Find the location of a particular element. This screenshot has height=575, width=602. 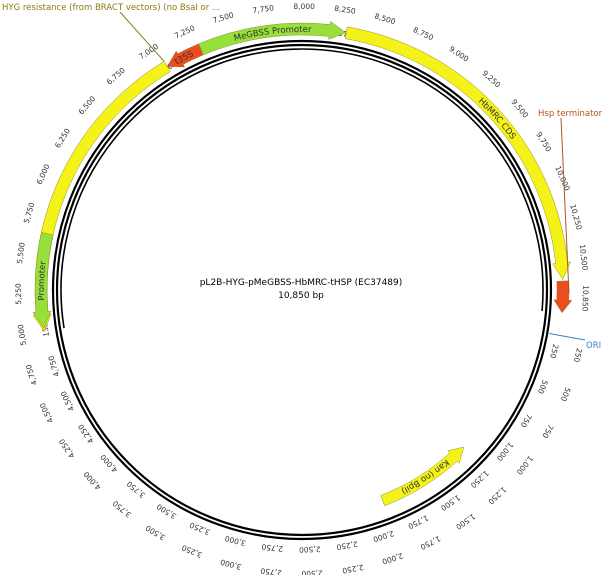

outer-tick-label: 1,000 is located at coordinates (525, 465).